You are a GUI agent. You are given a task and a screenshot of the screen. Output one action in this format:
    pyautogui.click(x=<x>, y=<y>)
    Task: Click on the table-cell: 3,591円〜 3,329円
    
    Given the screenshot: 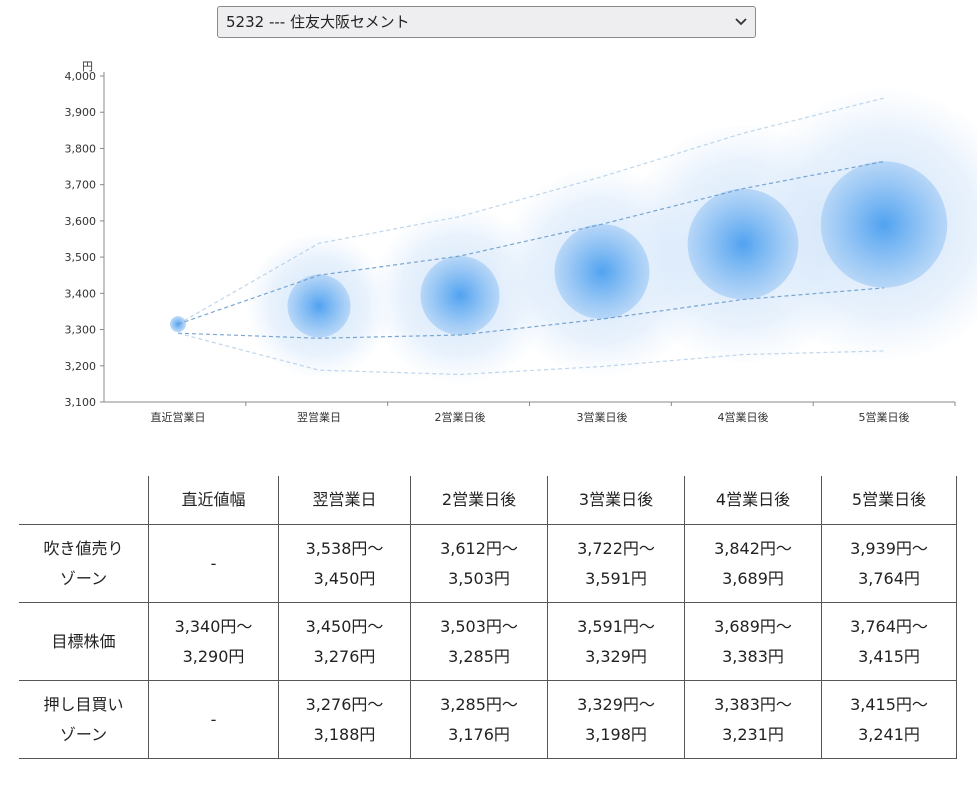 What is the action you would take?
    pyautogui.click(x=616, y=641)
    